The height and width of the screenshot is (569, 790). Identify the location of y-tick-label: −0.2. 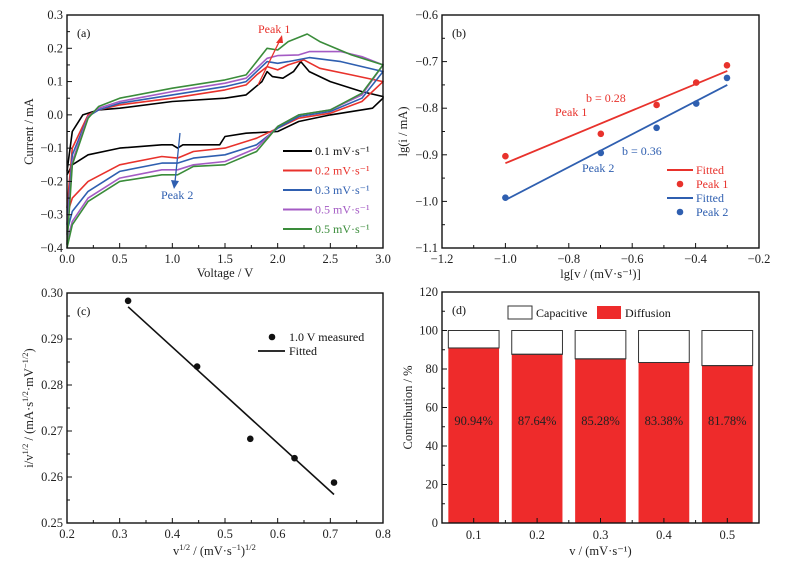
(51, 181).